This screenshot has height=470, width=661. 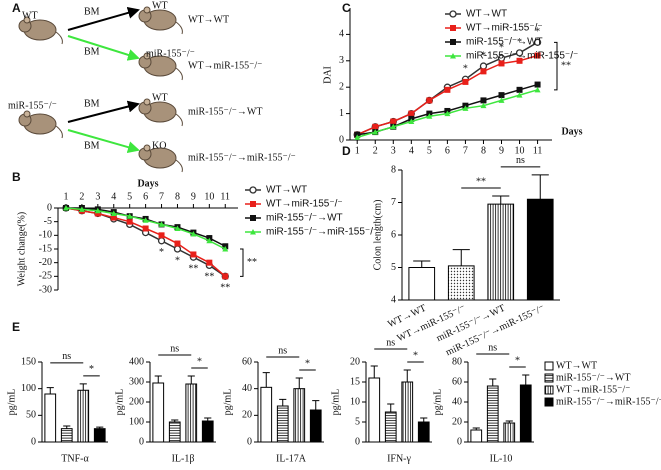 What do you see at coordinates (538, 150) in the screenshot?
I see `x-tick-label: 11` at bounding box center [538, 150].